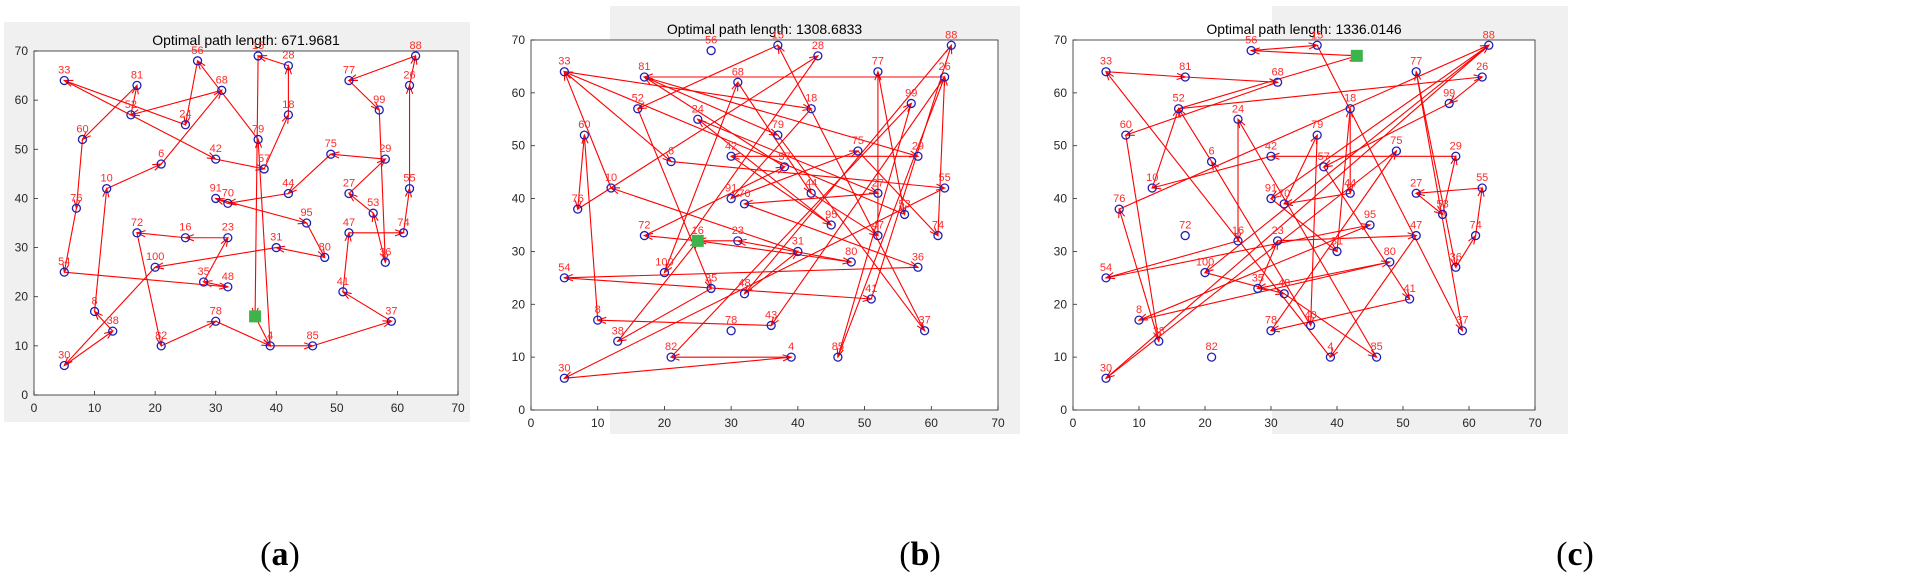 This screenshot has height=586, width=1905. What do you see at coordinates (1317, 35) in the screenshot?
I see `city-label: 15` at bounding box center [1317, 35].